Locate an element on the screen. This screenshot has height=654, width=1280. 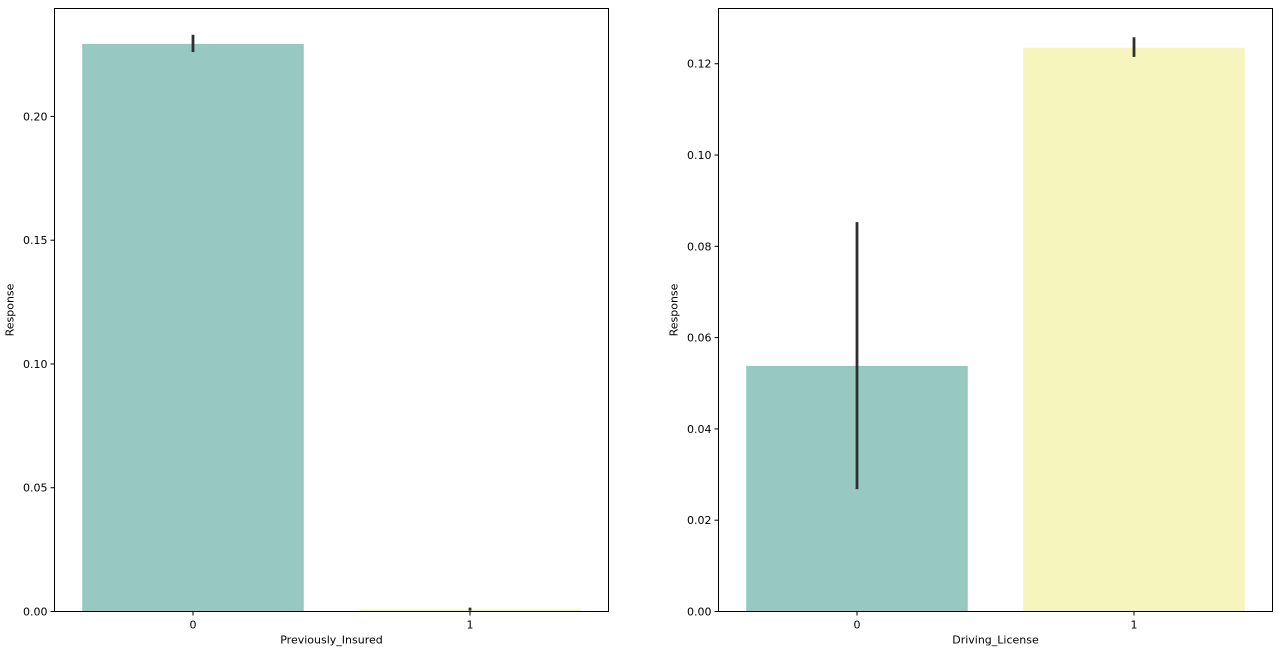
x-axis-label: Previously_Insured is located at coordinates (331, 640).